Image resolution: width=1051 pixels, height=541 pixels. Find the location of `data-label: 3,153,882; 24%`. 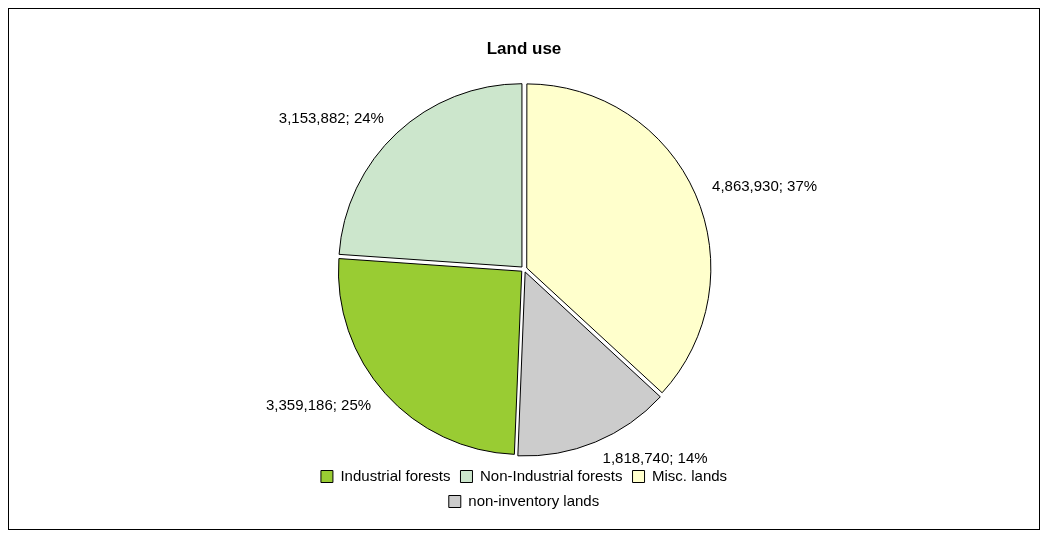

data-label: 3,153,882; 24% is located at coordinates (331, 118).